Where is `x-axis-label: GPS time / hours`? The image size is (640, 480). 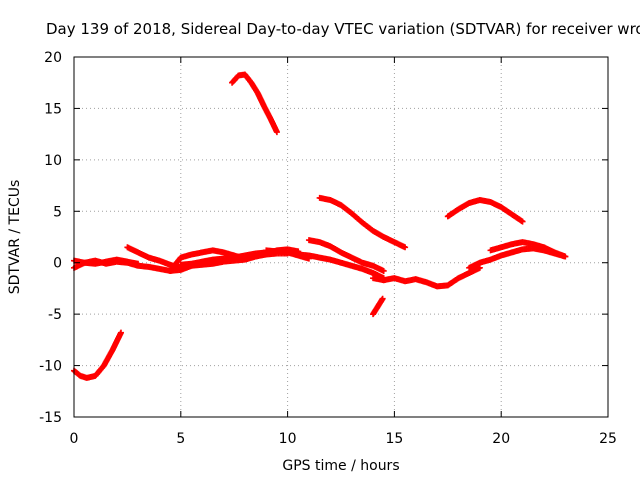
x-axis-label: GPS time / hours is located at coordinates (340, 466).